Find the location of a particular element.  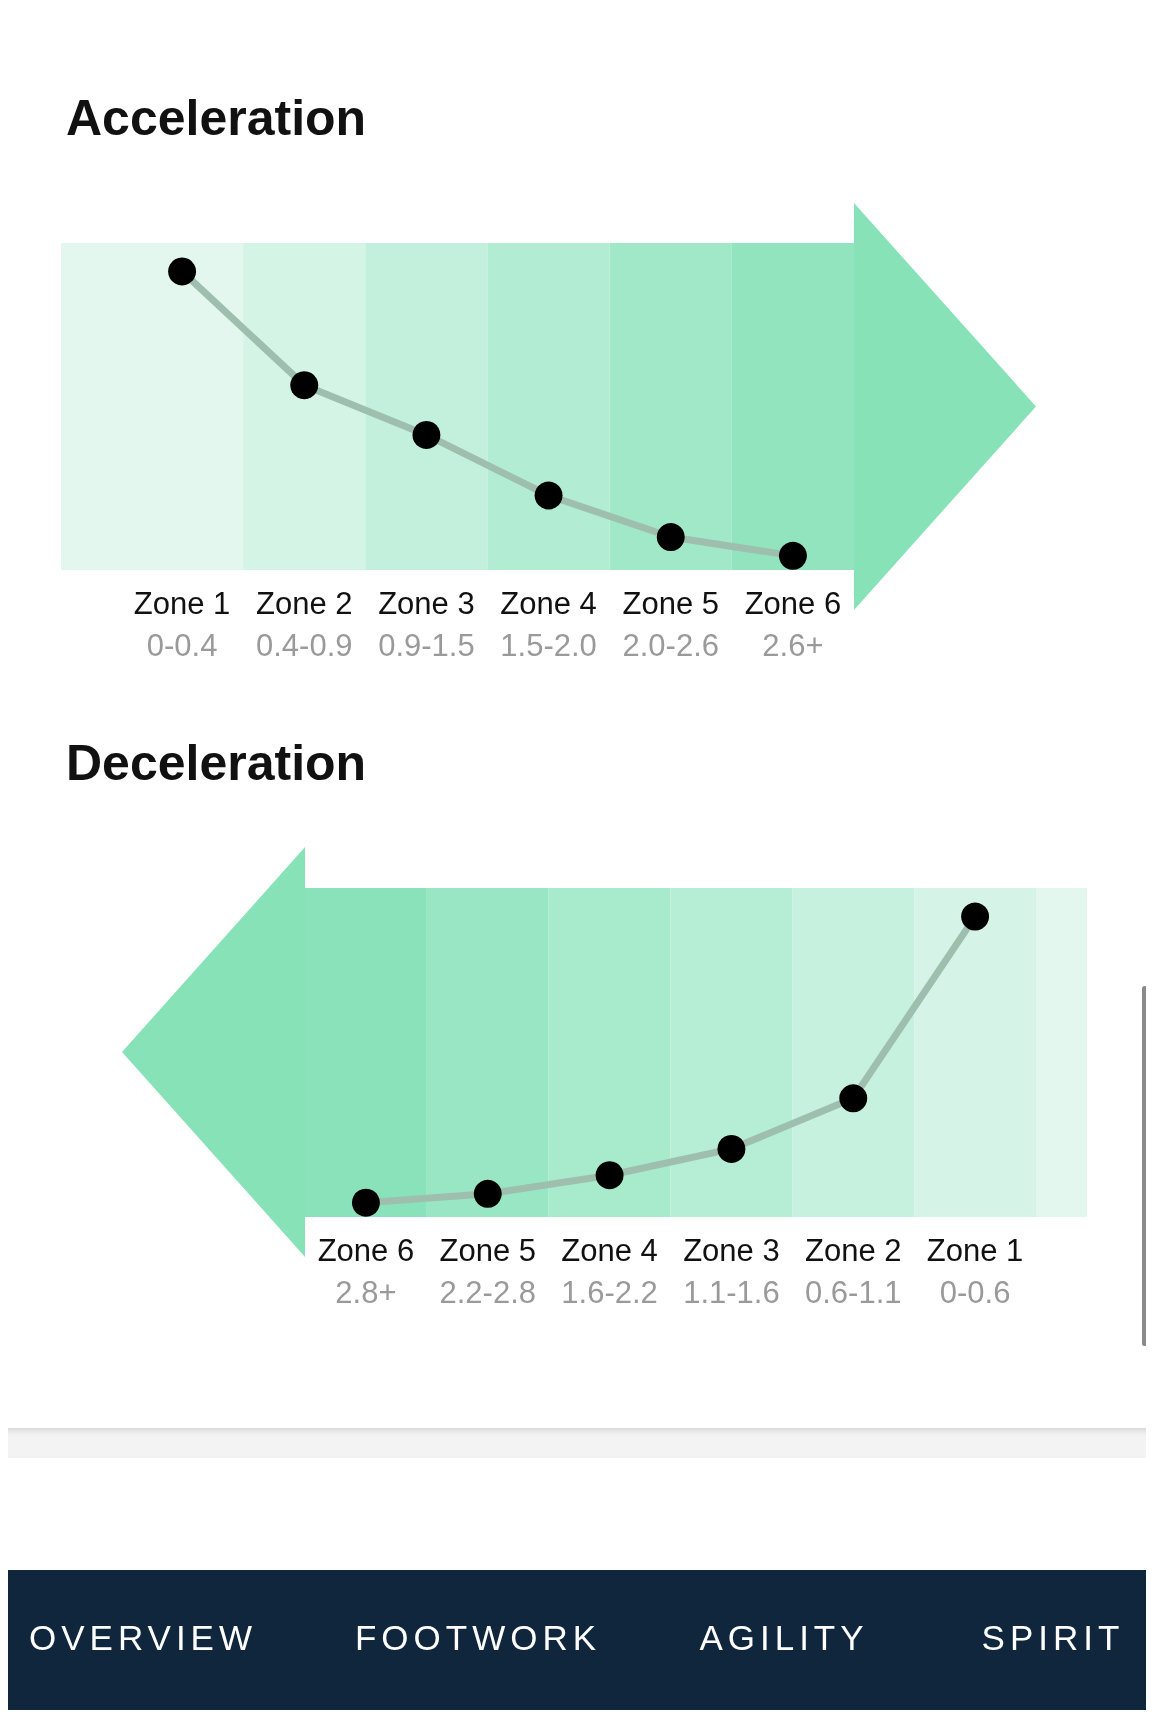

x-tick-label: Zone 2 0.4-0.9 is located at coordinates (304, 624).